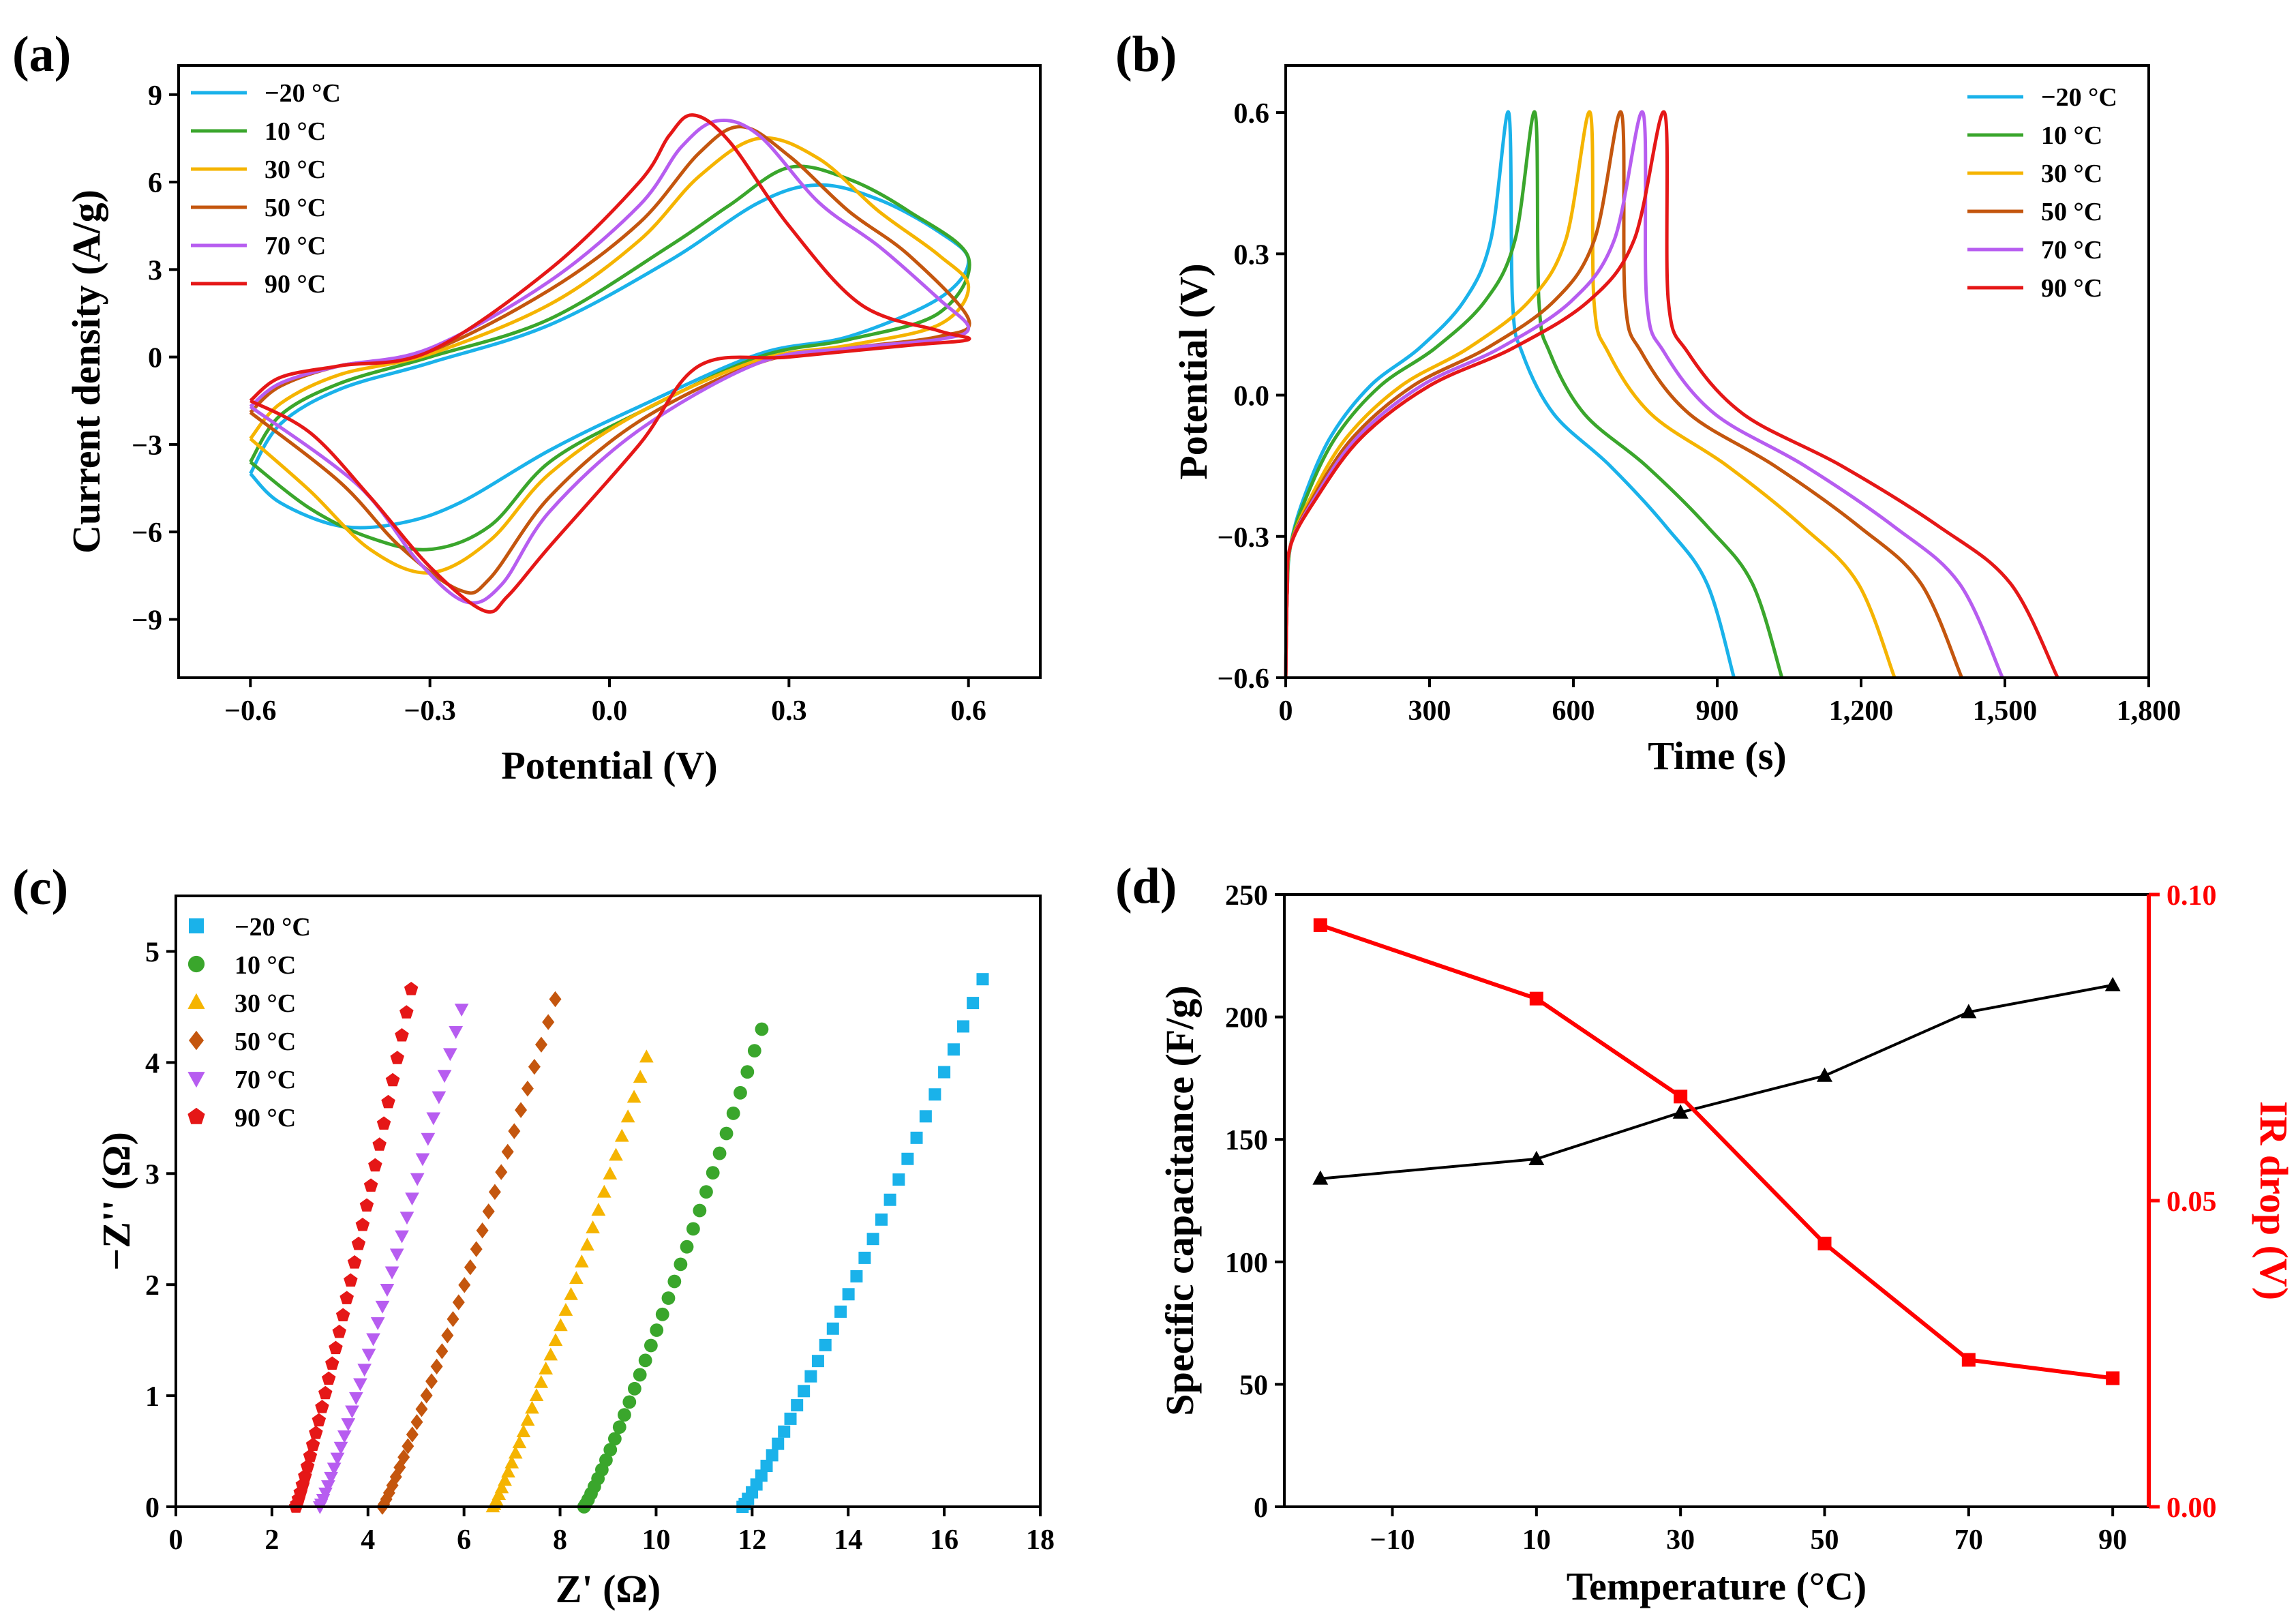 The image size is (2296, 1622). What do you see at coordinates (1246, 896) in the screenshot?
I see `d-ytick-label: 250` at bounding box center [1246, 896].